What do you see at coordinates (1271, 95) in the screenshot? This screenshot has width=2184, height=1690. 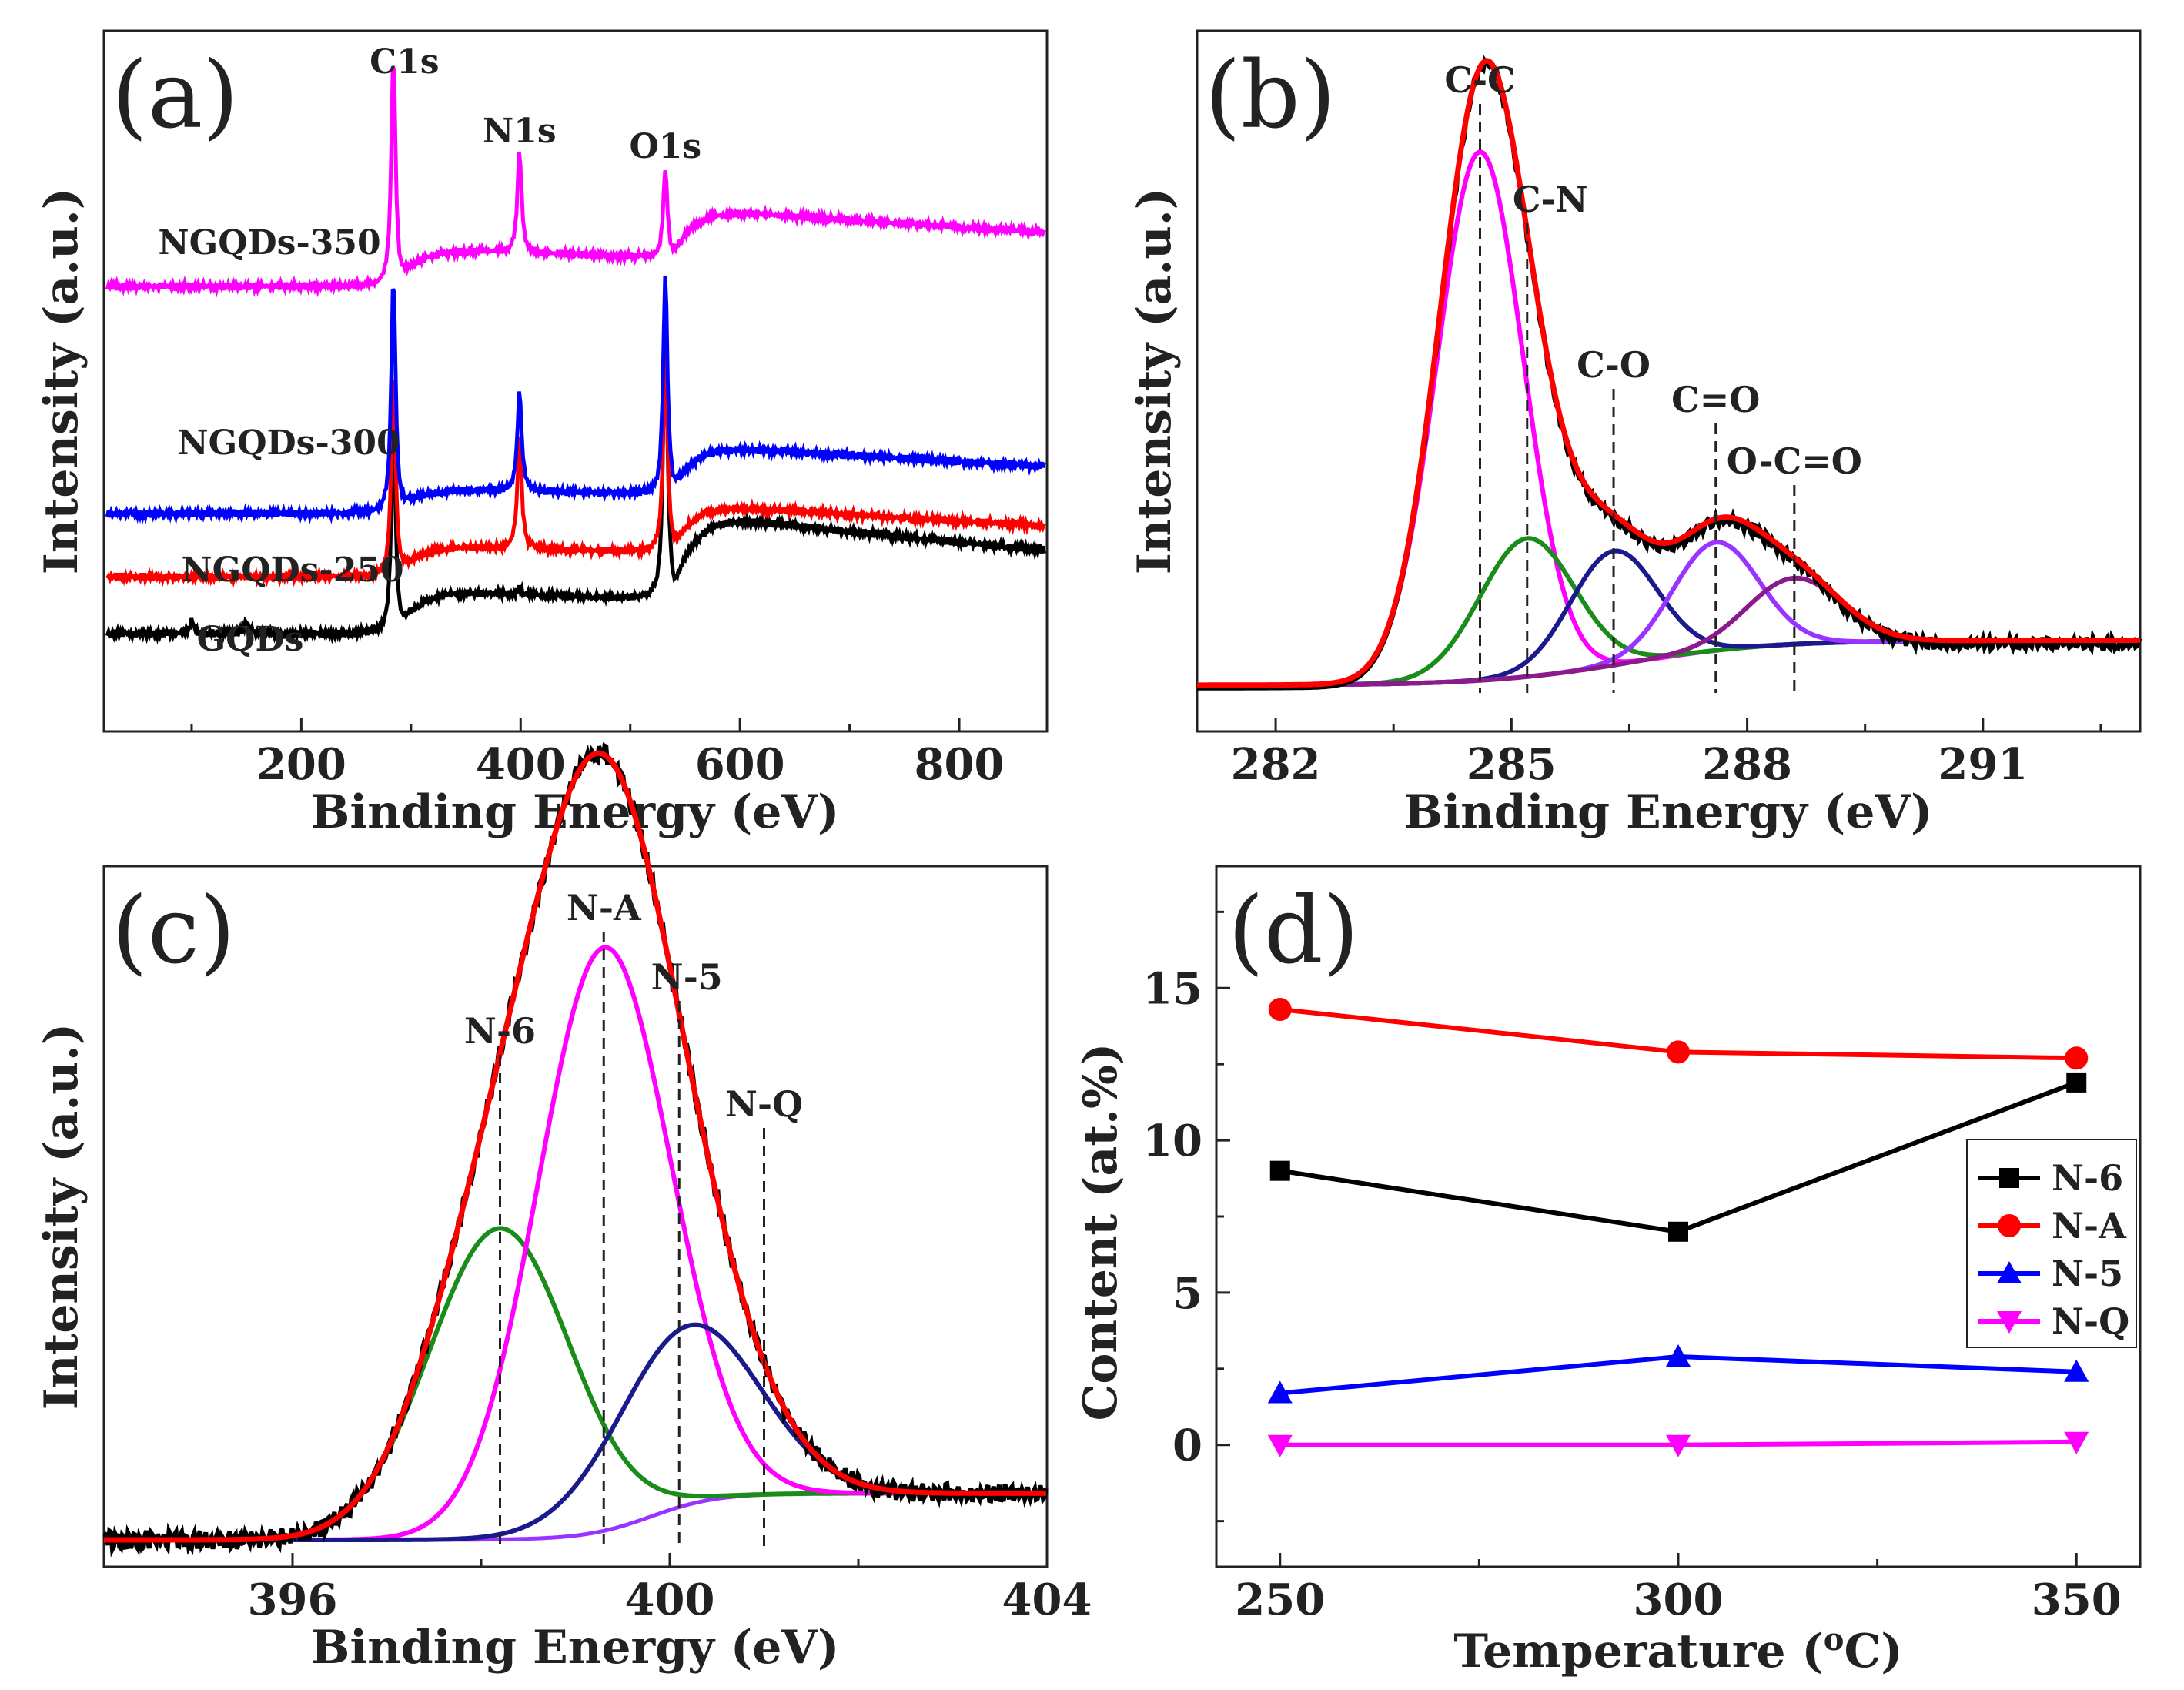 I see `panel-b-label: (b)` at bounding box center [1271, 95].